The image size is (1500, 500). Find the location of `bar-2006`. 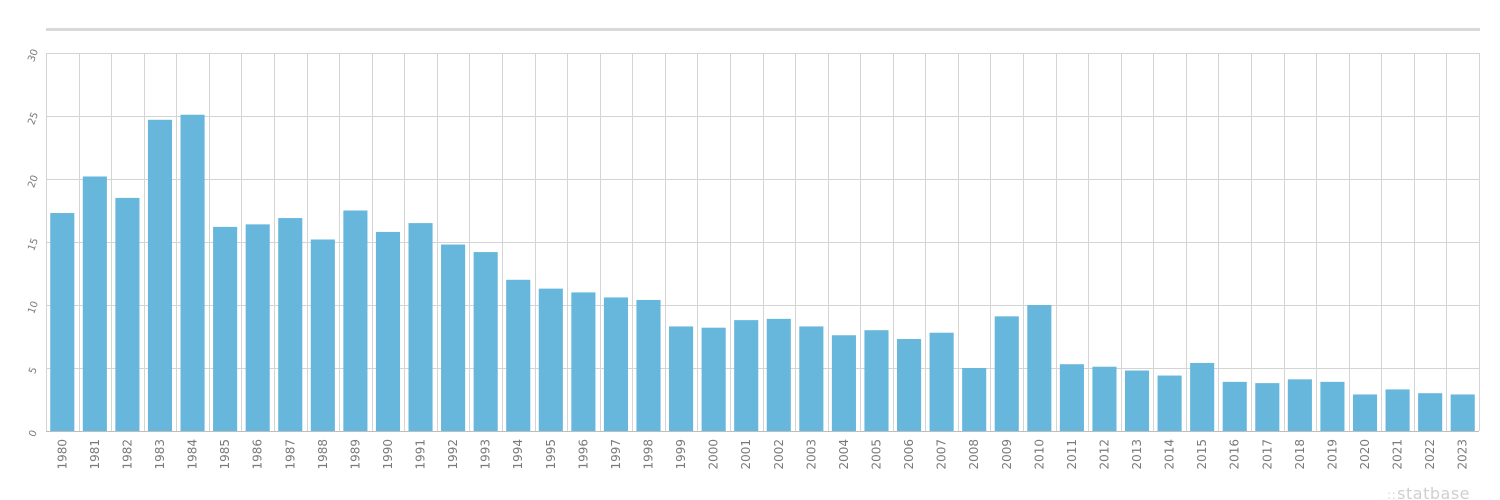

bar-2006 is located at coordinates (909, 385).